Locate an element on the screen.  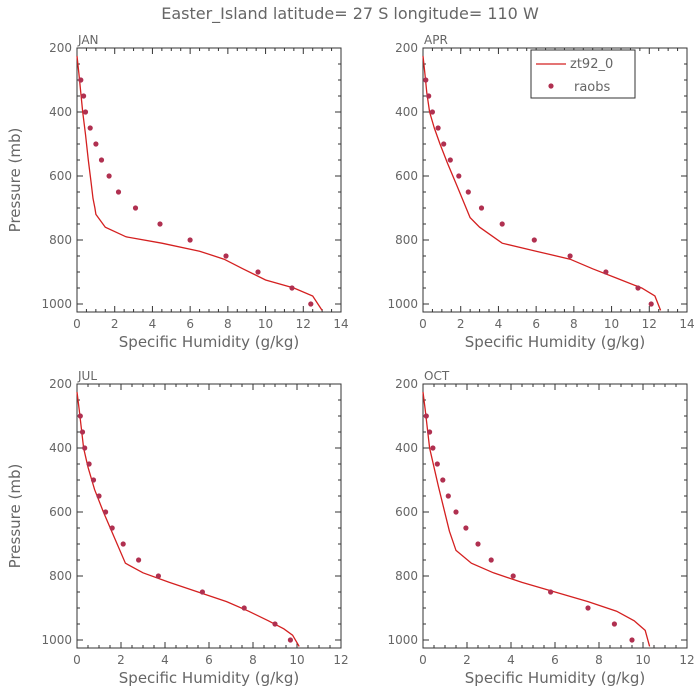
panel-title-apr: APR is located at coordinates (436, 40).